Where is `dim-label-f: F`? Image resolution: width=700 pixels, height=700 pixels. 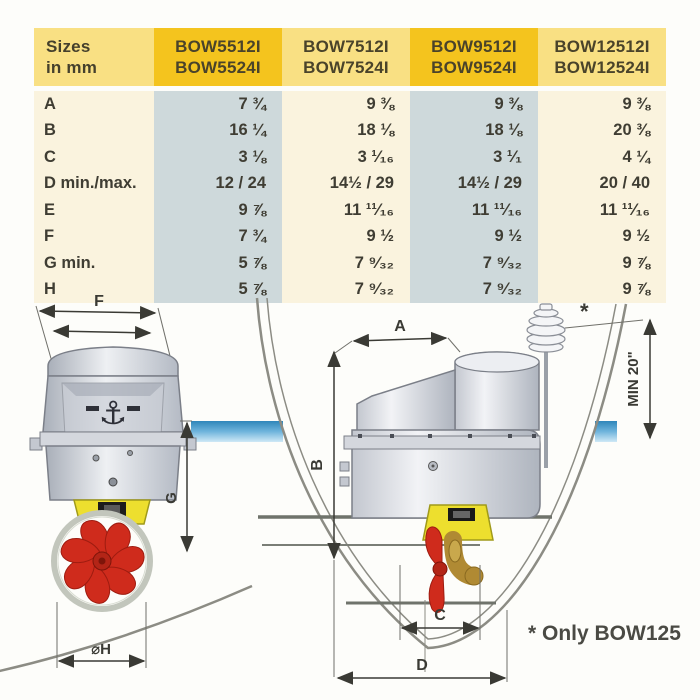
dim-label-f: F is located at coordinates (99, 301).